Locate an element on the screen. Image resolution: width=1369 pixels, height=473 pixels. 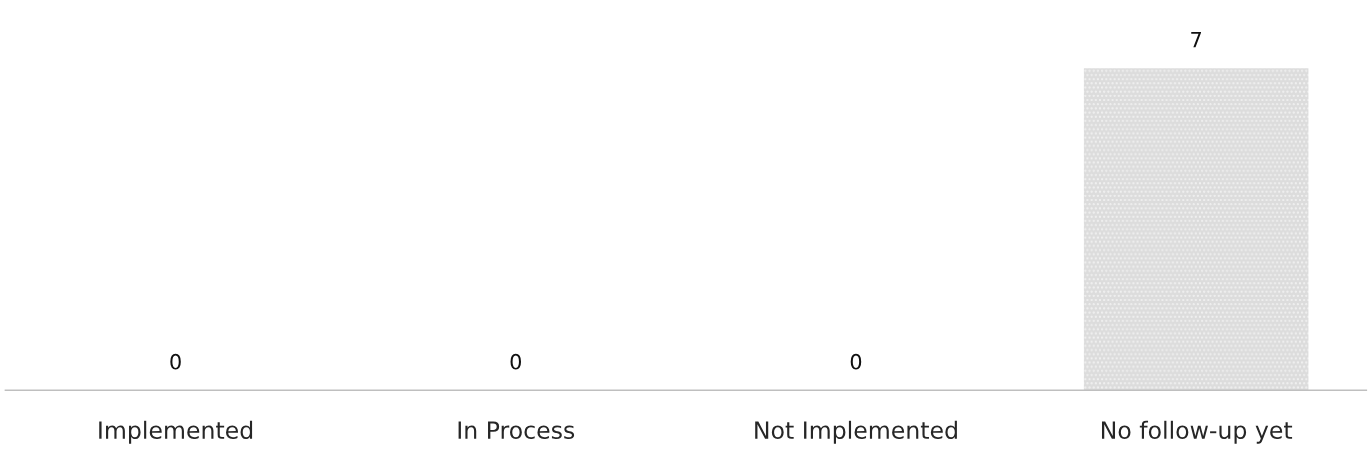
x-tick-label: Implemented is located at coordinates (176, 432).